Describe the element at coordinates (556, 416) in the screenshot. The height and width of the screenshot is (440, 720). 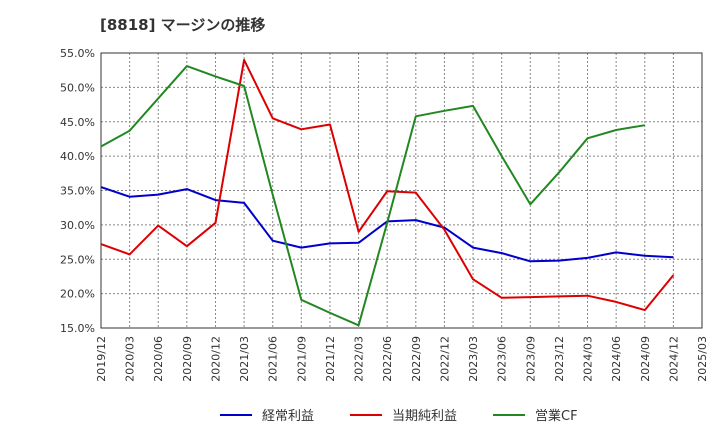
I see `legend-label: 営業CF` at that location.